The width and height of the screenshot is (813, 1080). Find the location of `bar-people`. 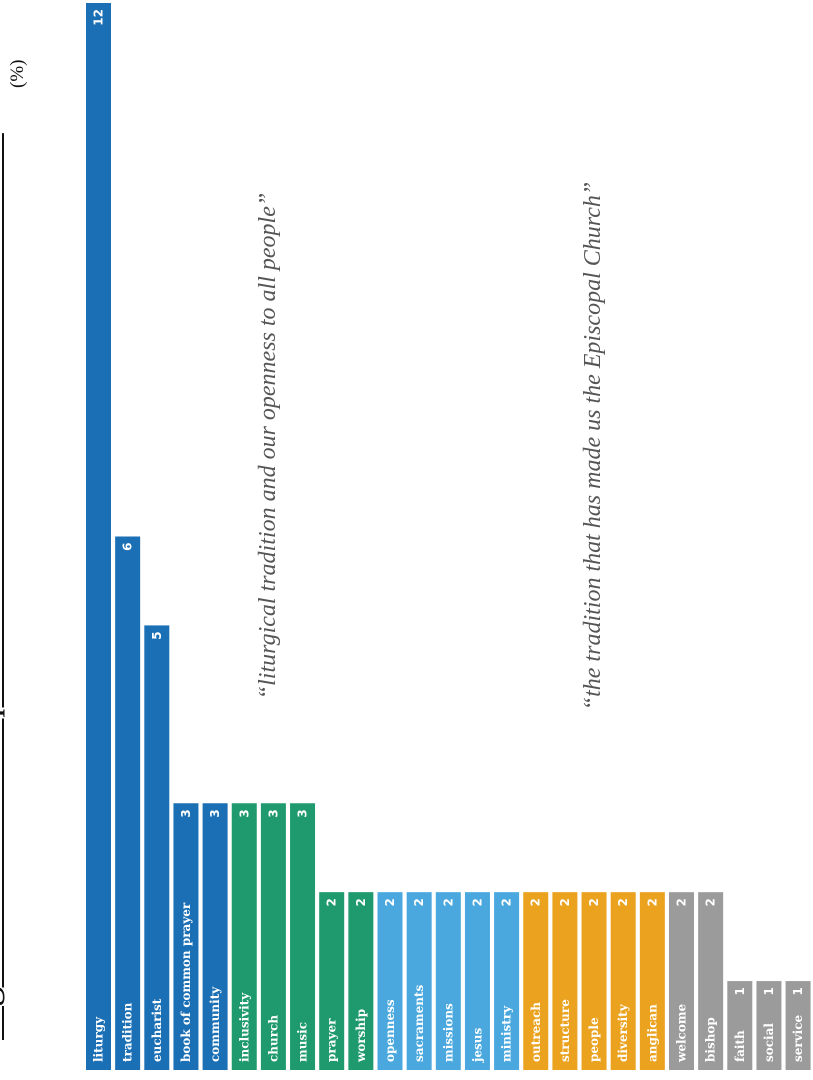

bar-people is located at coordinates (594, 981).